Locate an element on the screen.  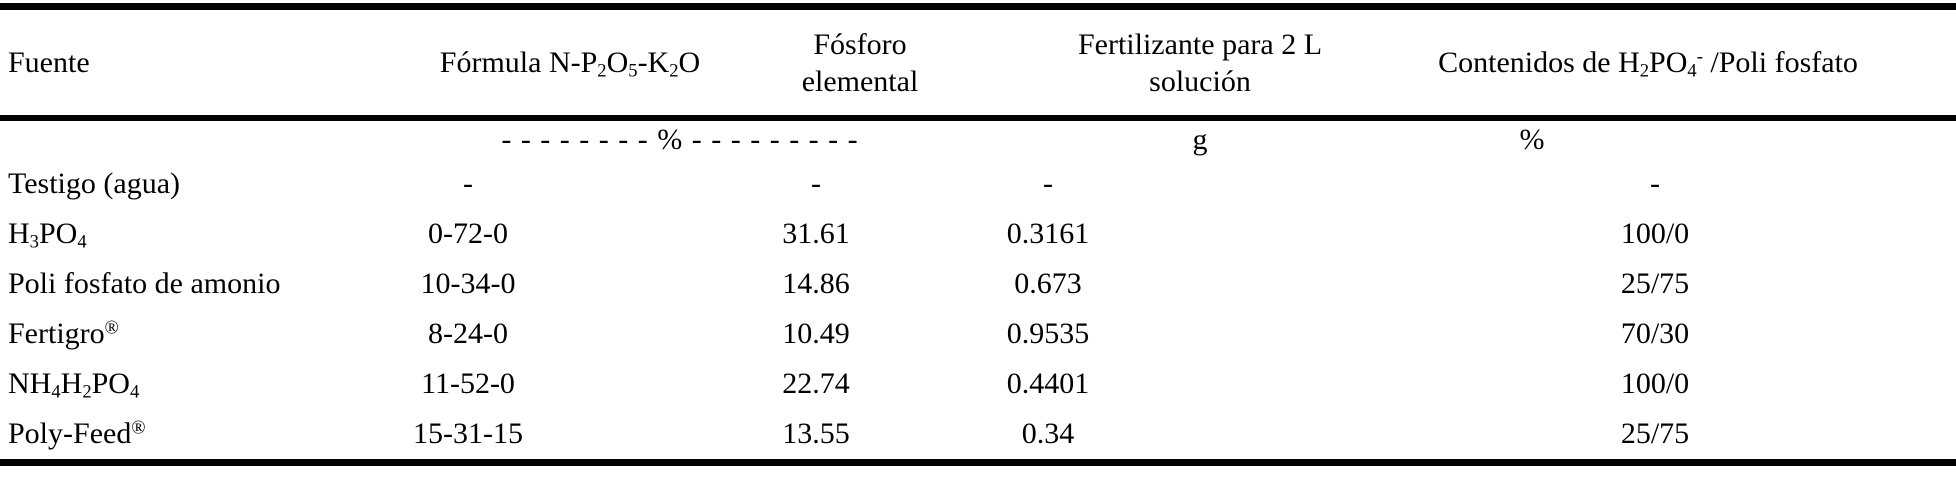
cell-fertilizante: 0.3161 is located at coordinates (1048, 233).